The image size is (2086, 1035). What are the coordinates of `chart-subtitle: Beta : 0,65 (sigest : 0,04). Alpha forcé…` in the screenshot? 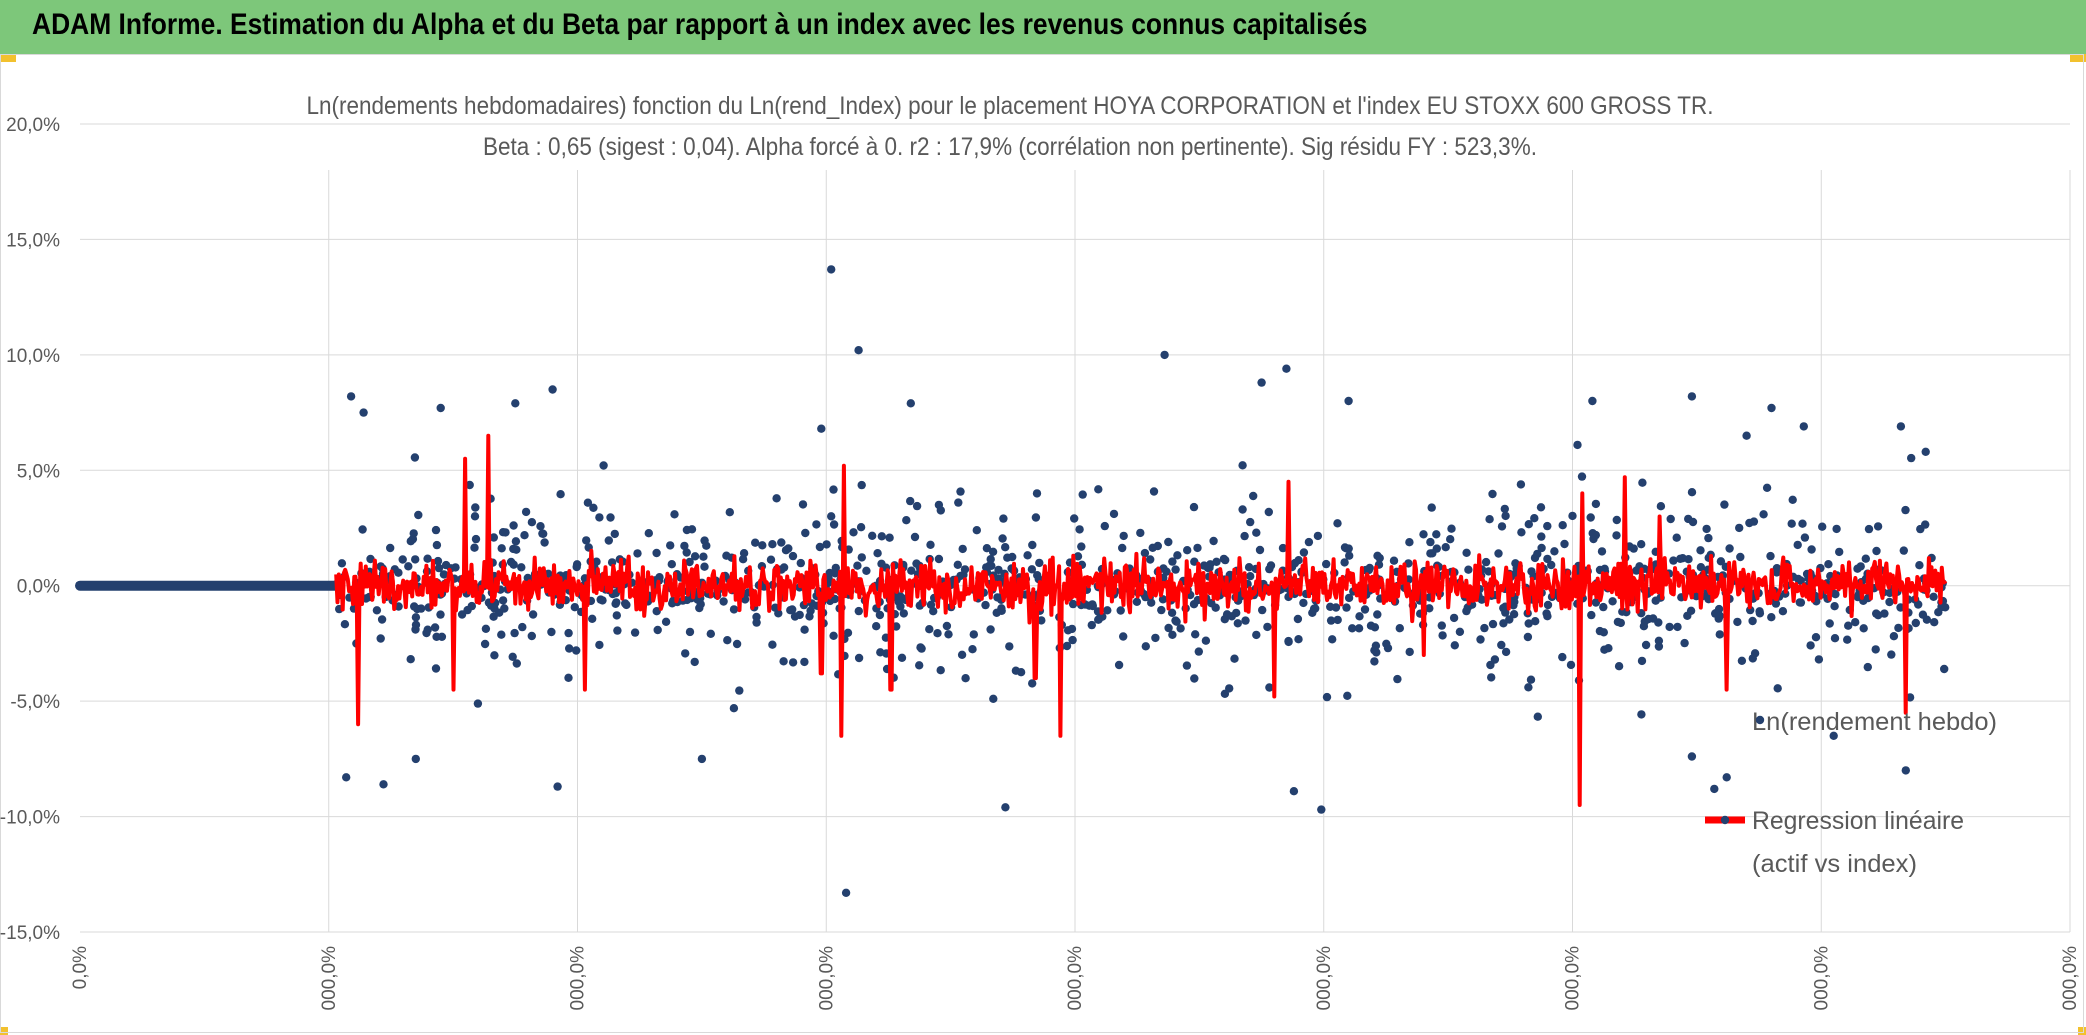 It's located at (1010, 147).